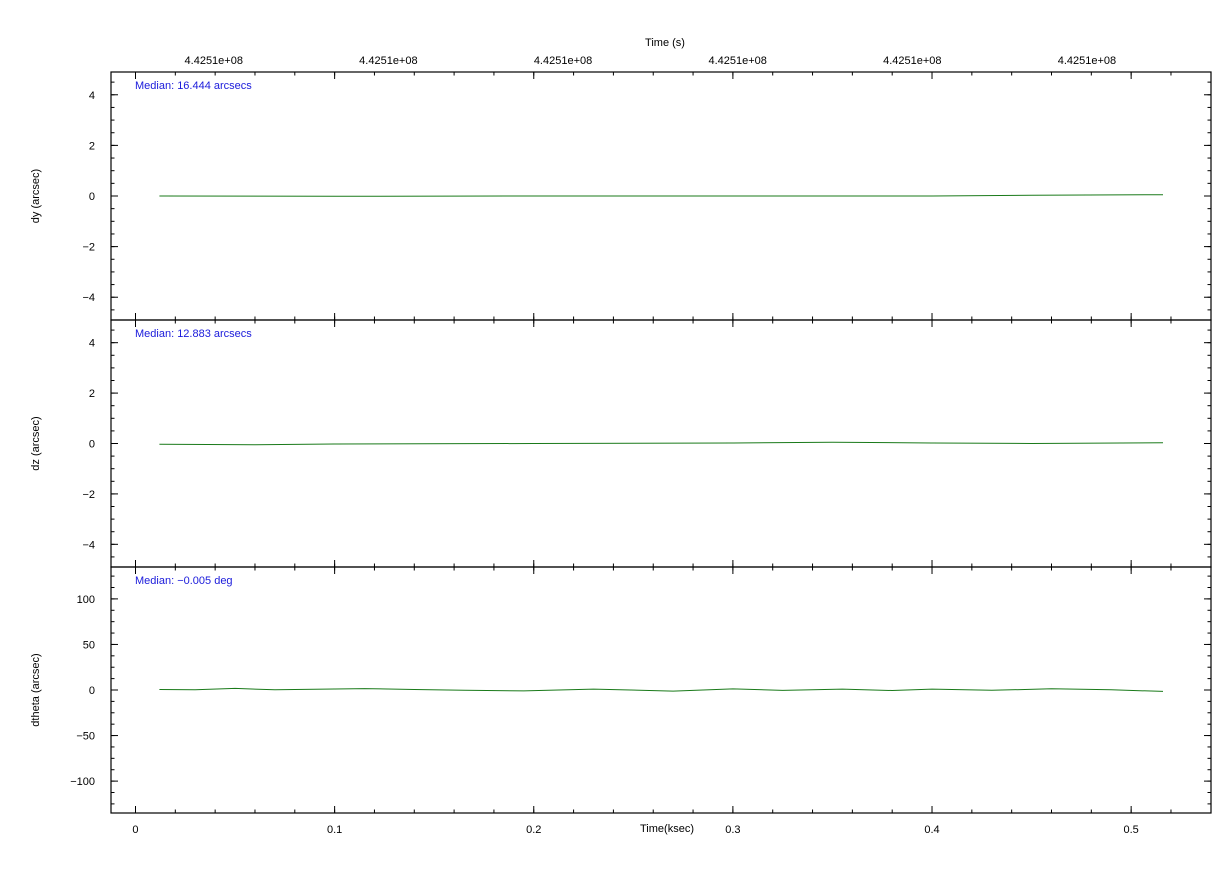 This screenshot has height=872, width=1230. Describe the element at coordinates (193, 86) in the screenshot. I see `median-annotation: Median: 16.444 arcsecs` at that location.